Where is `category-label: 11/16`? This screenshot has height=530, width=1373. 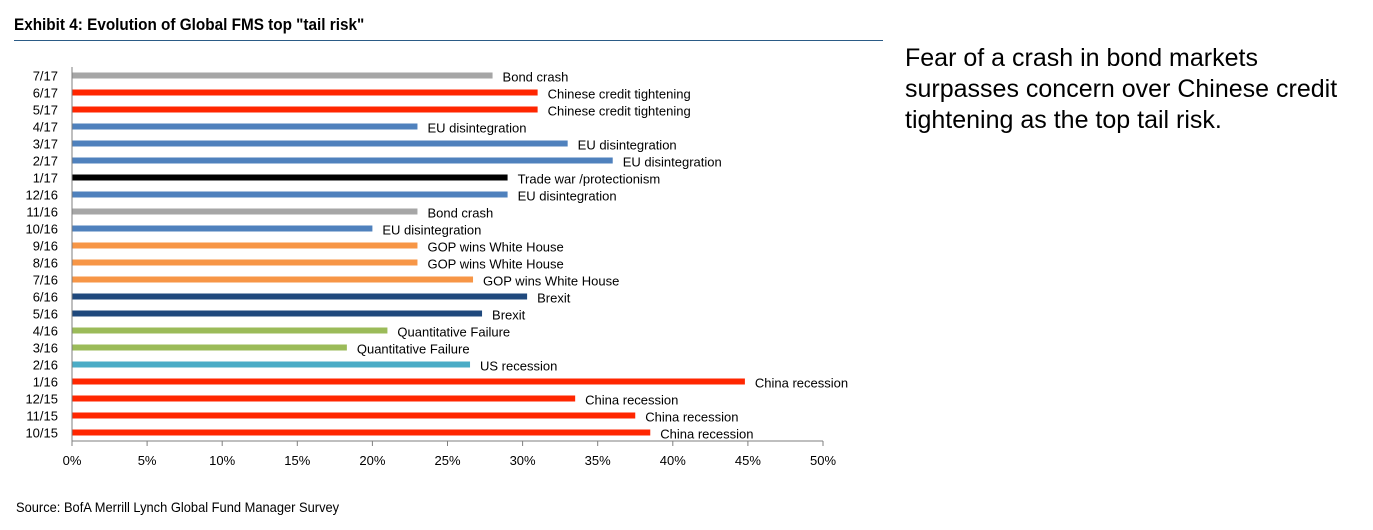 category-label: 11/16 is located at coordinates (42, 212).